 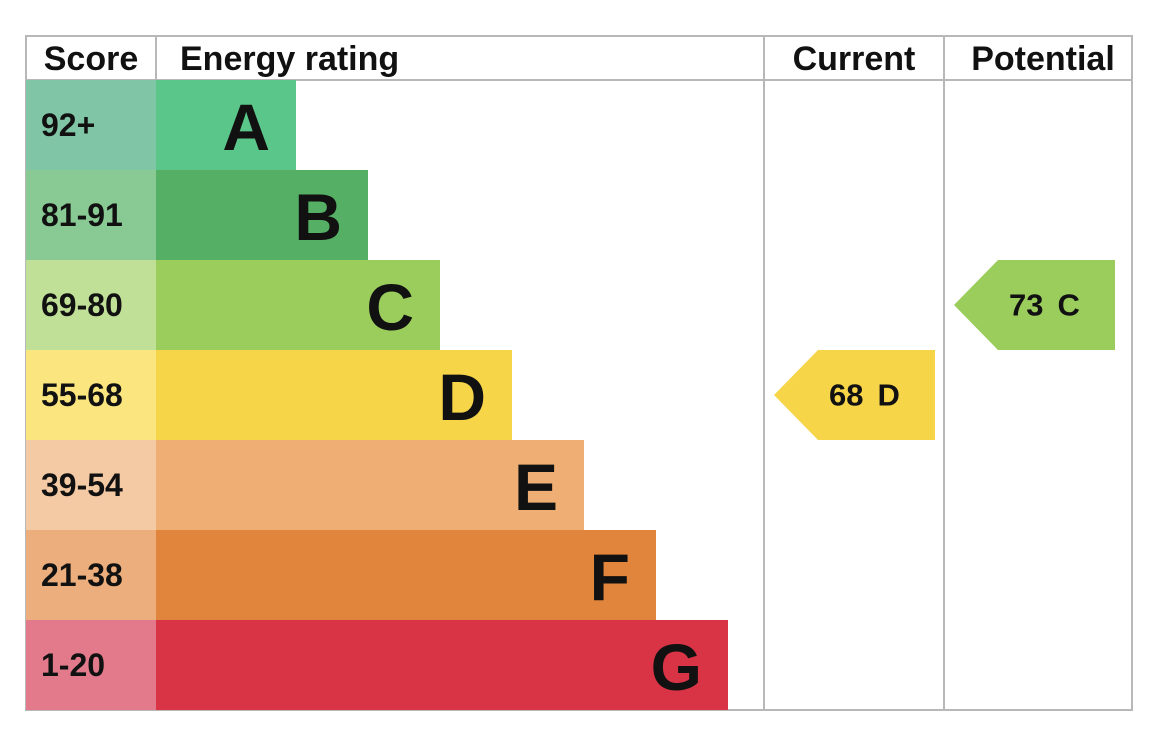 What do you see at coordinates (610, 577) in the screenshot?
I see `rating-letter: F` at bounding box center [610, 577].